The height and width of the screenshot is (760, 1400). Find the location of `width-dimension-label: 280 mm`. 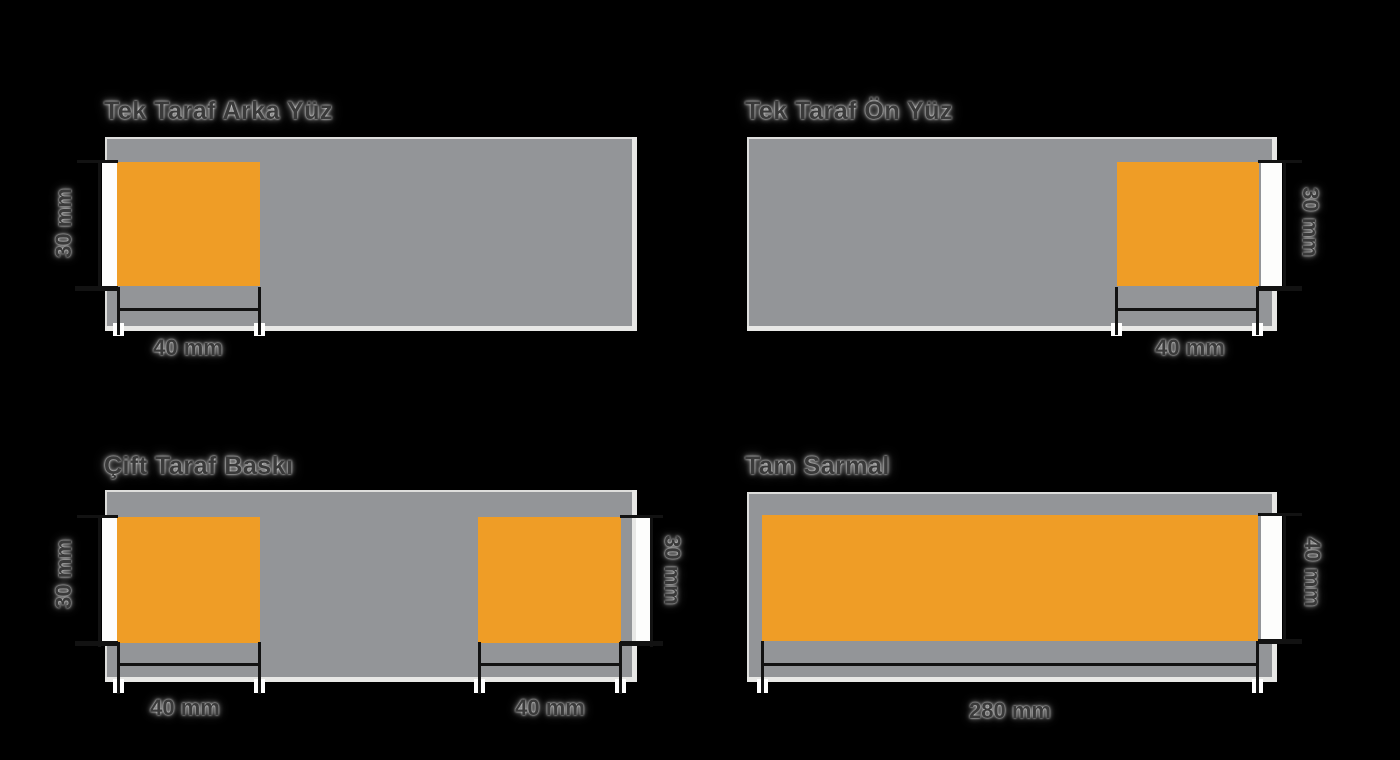

width-dimension-label: 280 mm is located at coordinates (1010, 710).